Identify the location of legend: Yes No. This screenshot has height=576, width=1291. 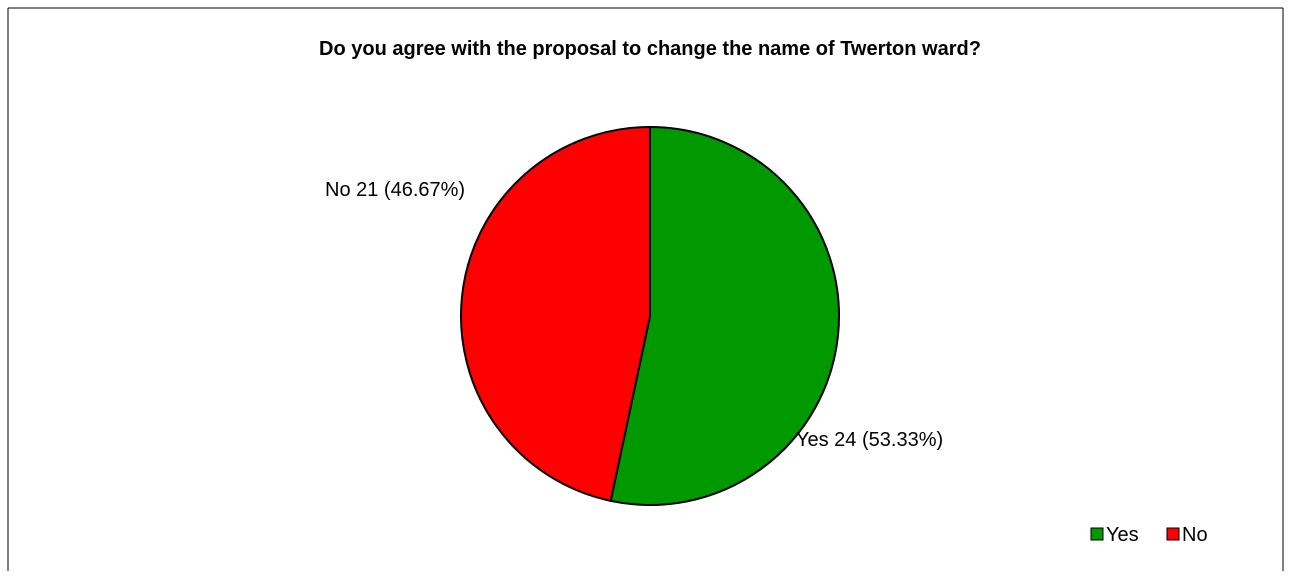
(1149, 535).